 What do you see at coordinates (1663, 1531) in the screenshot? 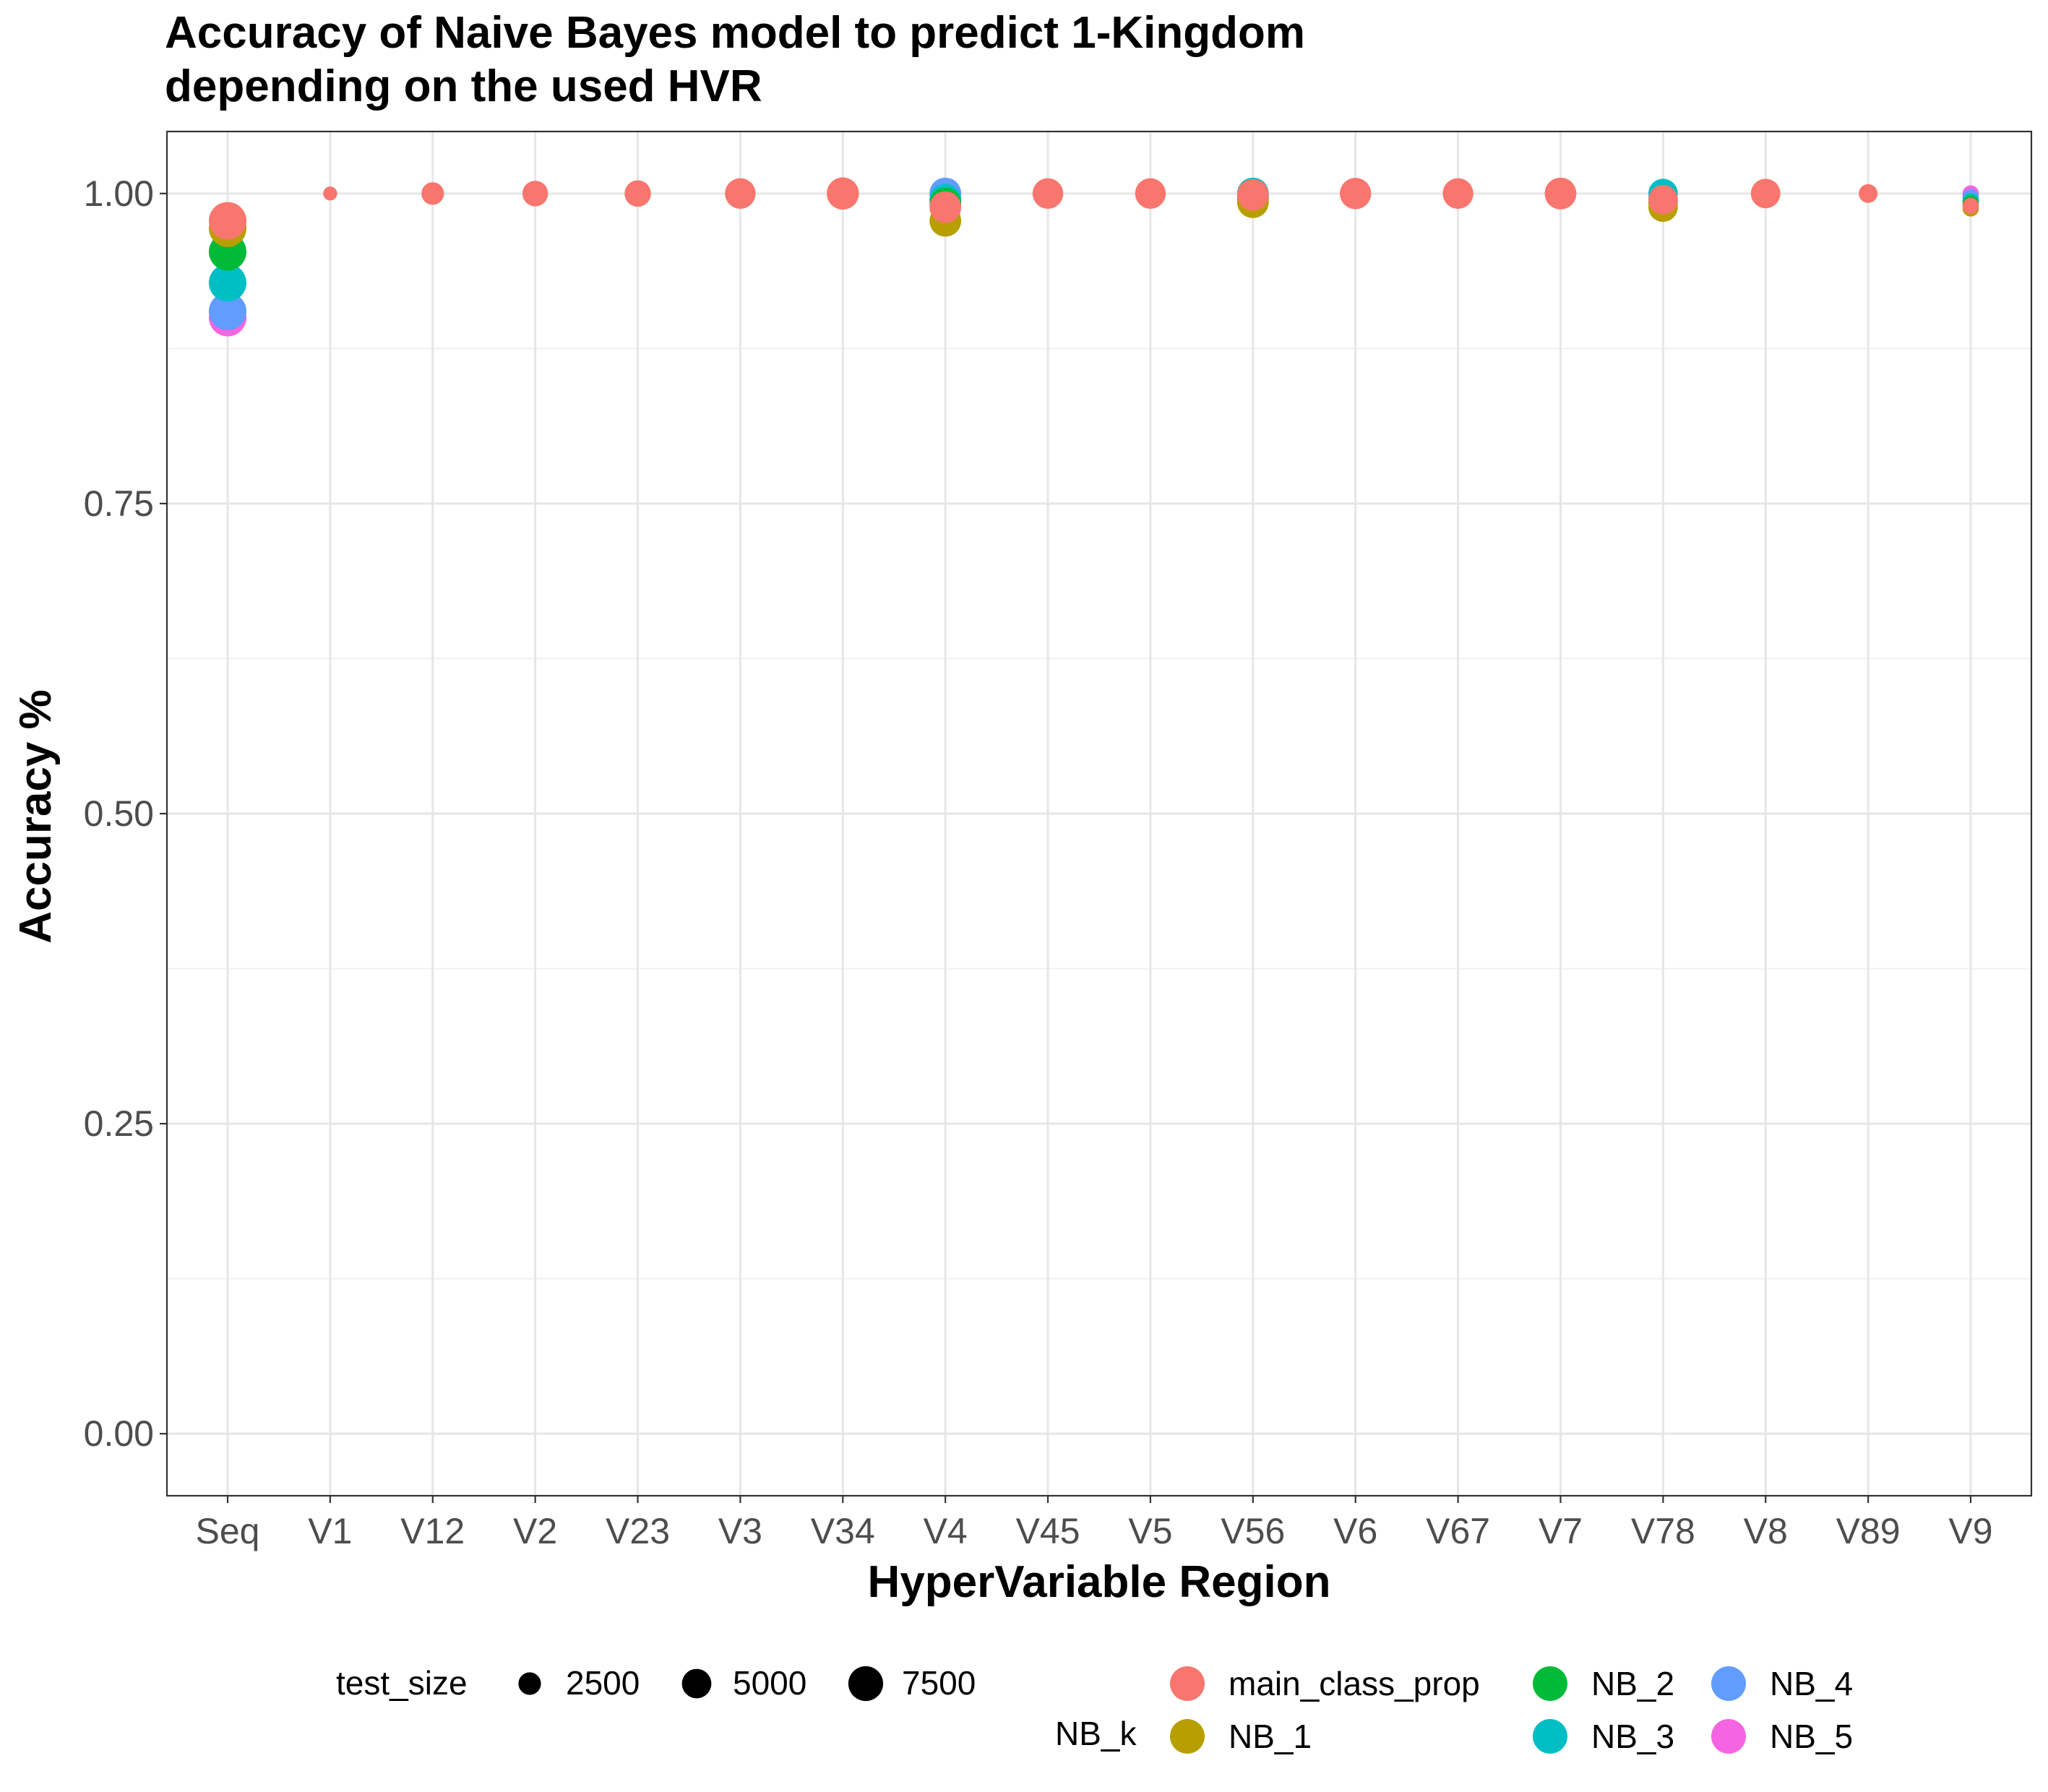
I see `x-tick-label: V78` at bounding box center [1663, 1531].